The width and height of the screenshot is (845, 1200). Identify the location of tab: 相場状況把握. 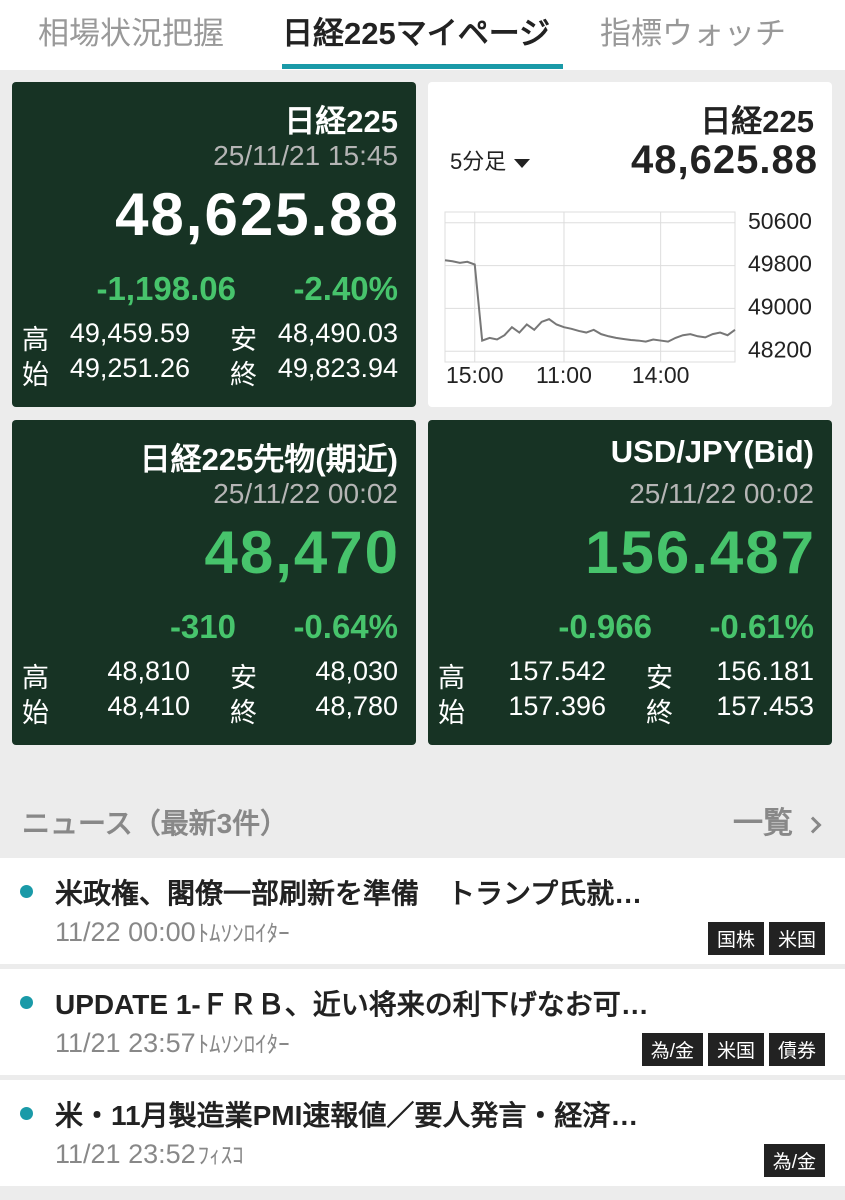
(131, 33).